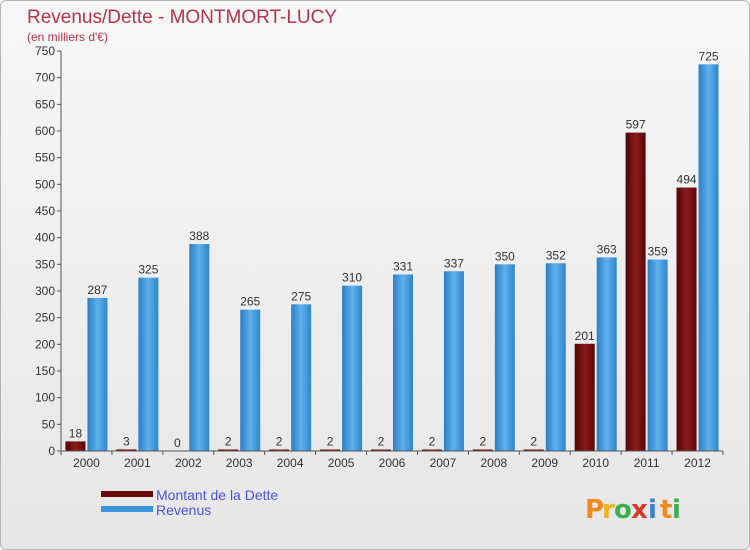 This screenshot has width=750, height=550. Describe the element at coordinates (45, 51) in the screenshot. I see `y-tick-label: 750` at that location.